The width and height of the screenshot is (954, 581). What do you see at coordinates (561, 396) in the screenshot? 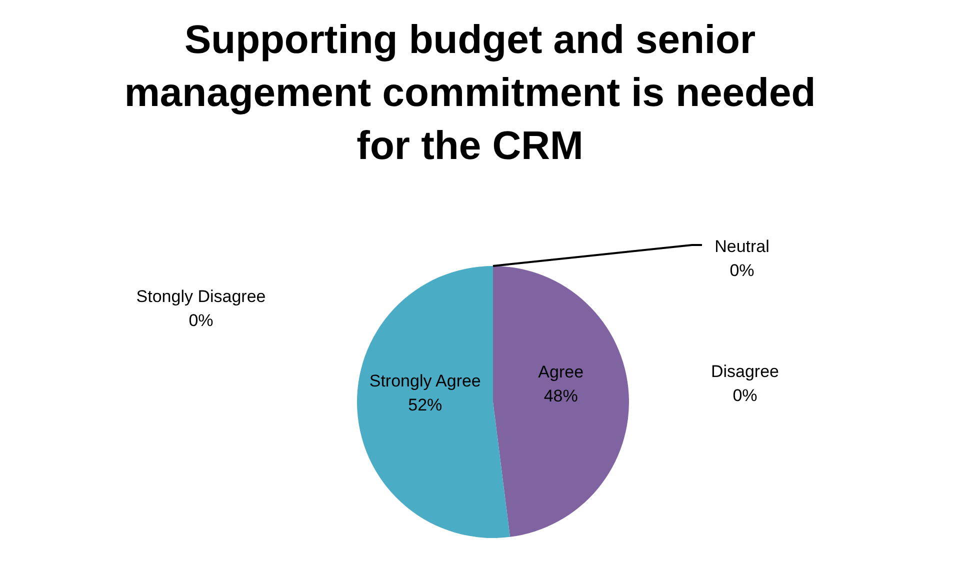
I see `data-label: 48%` at bounding box center [561, 396].